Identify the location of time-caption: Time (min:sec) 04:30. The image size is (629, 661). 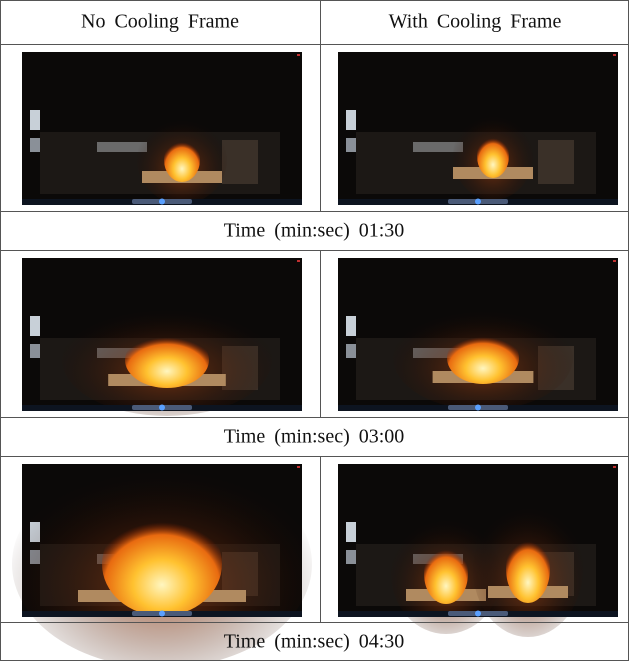
(314, 642).